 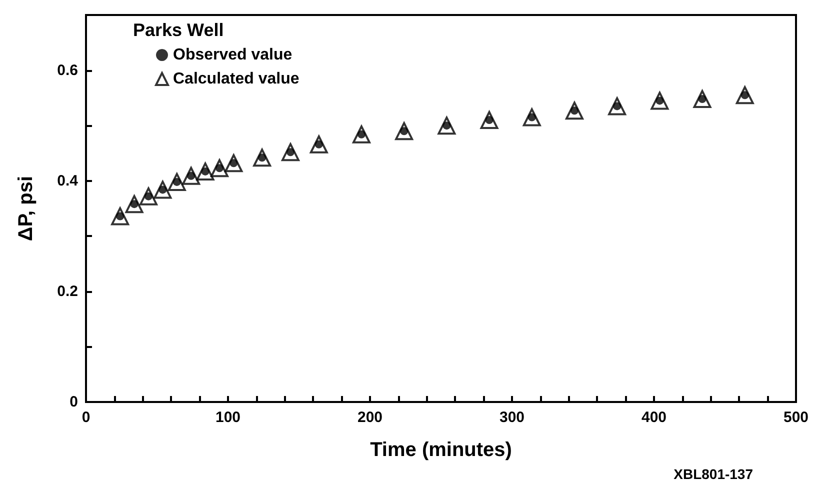 I want to click on x-tick-label: 200, so click(x=370, y=417).